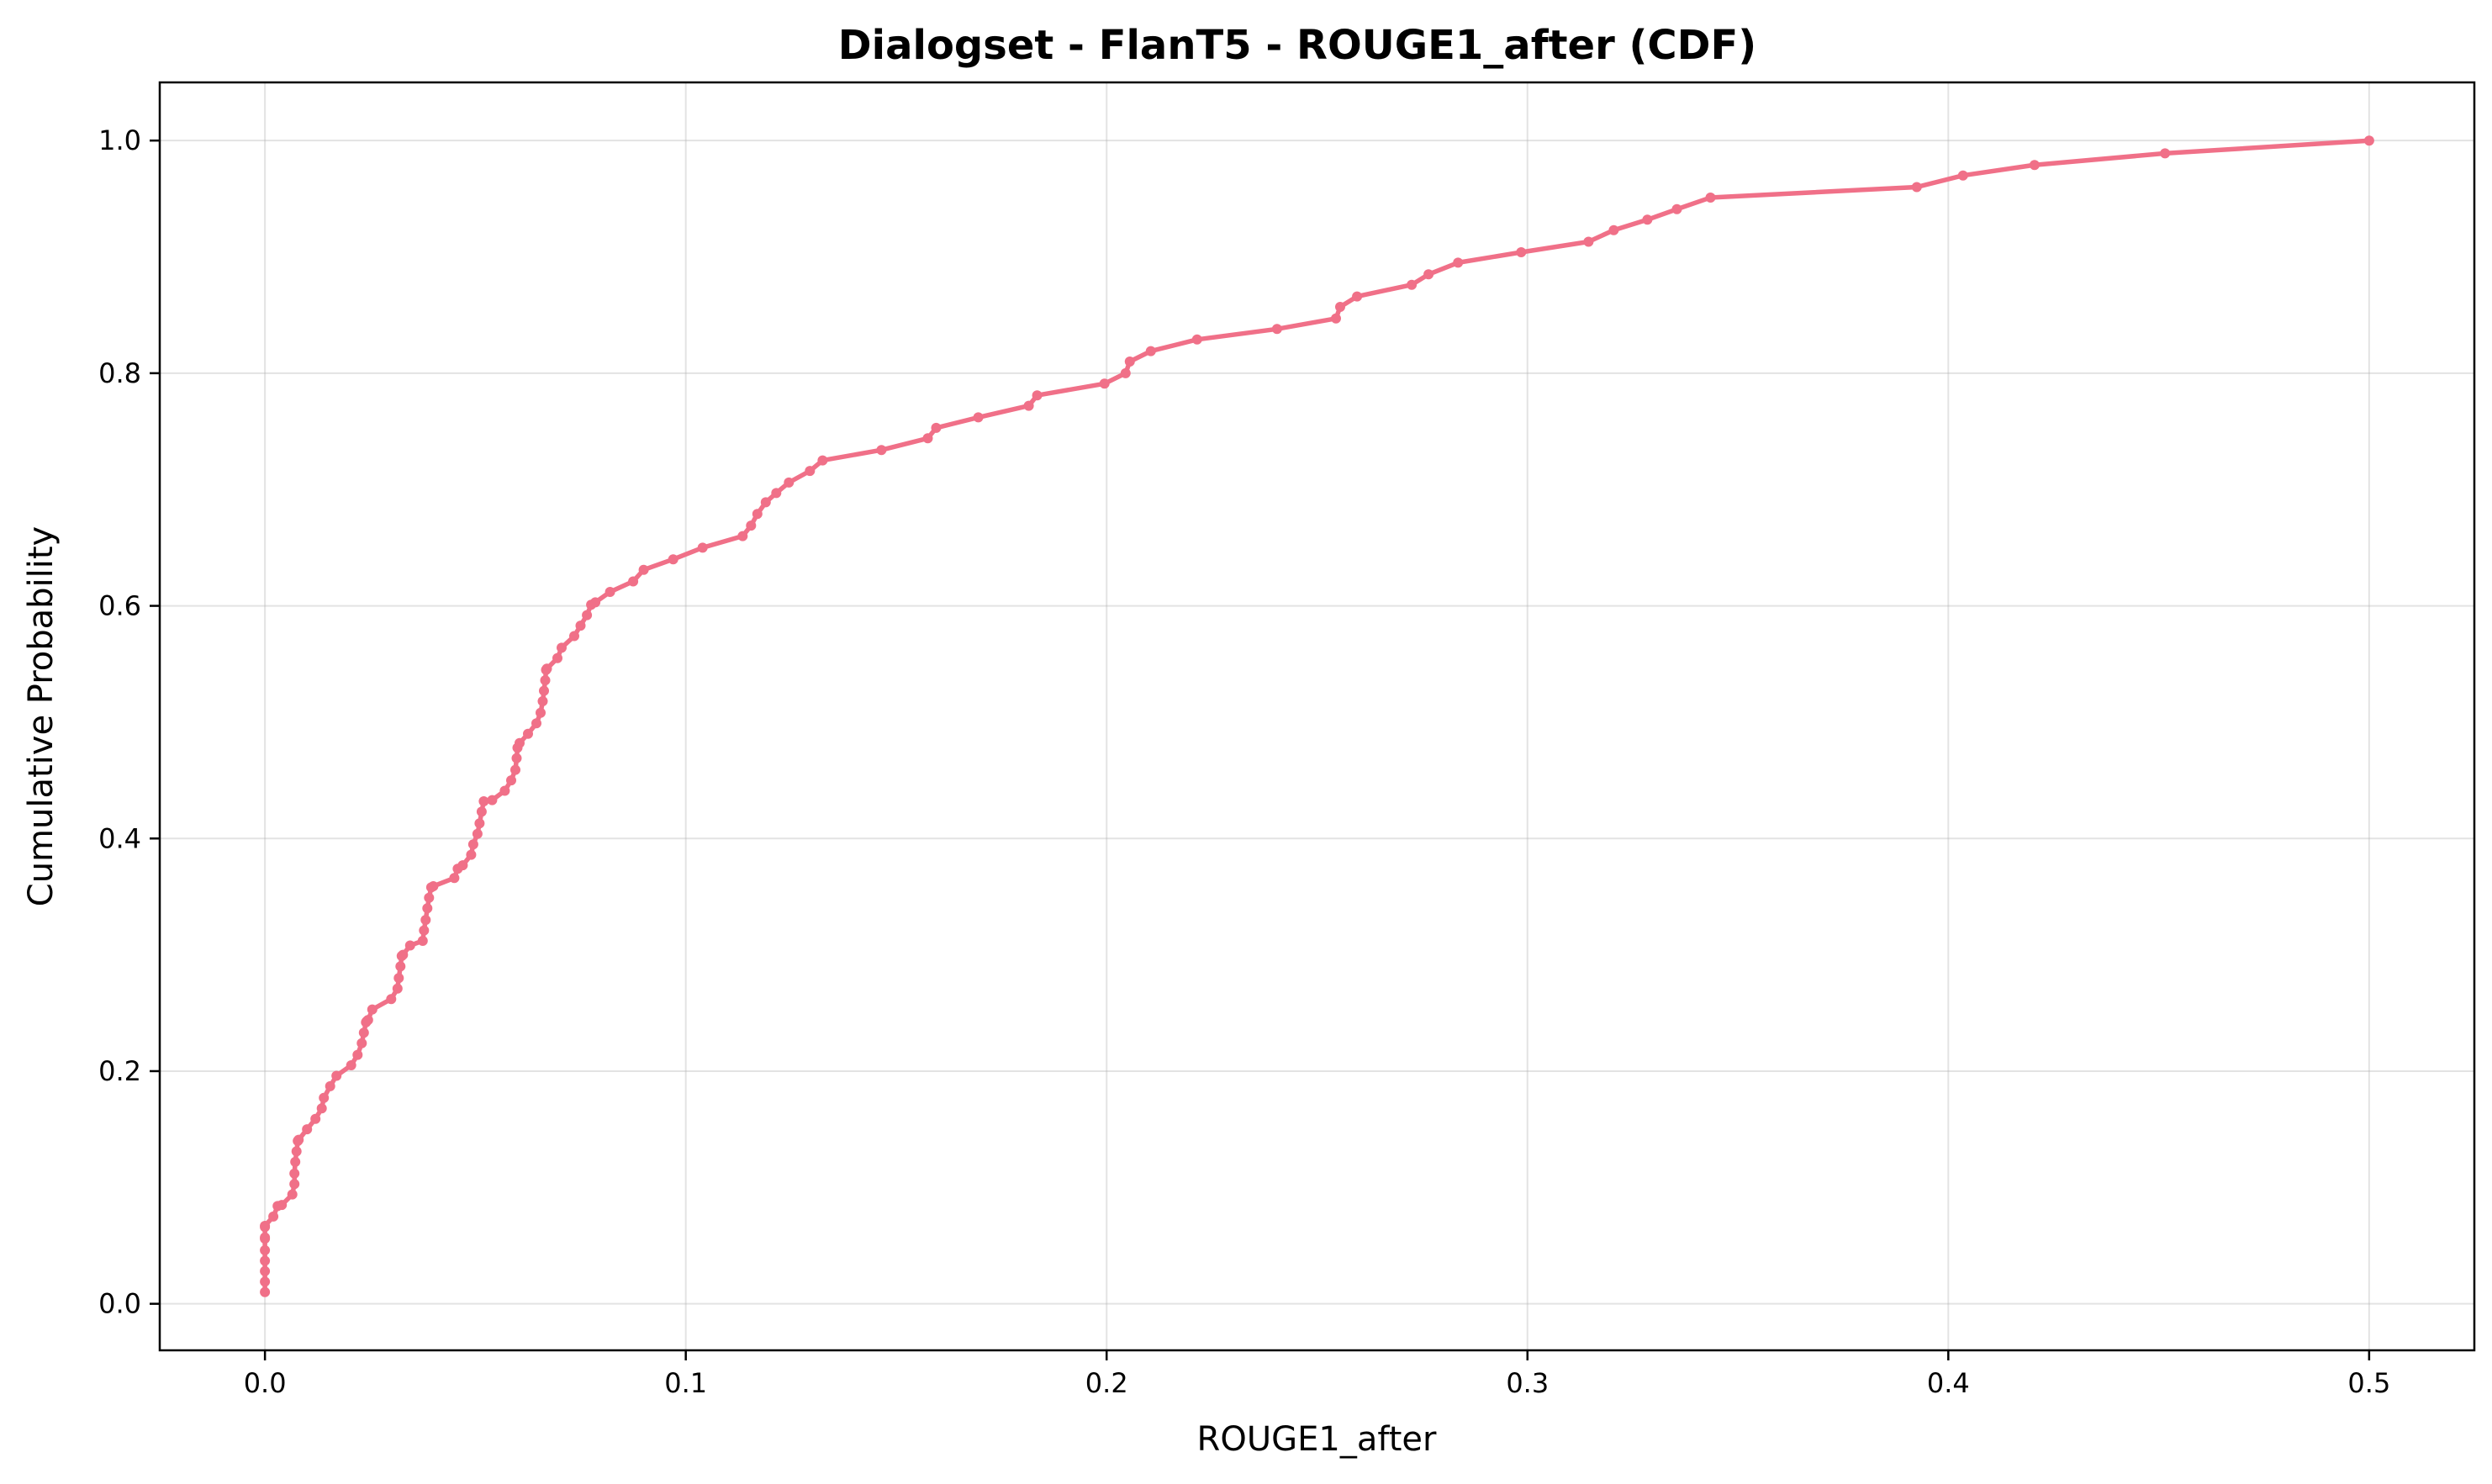  I want to click on chart-title: Dialogset - FlanT5 - ROUGE1_after (CDF), so click(1297, 45).